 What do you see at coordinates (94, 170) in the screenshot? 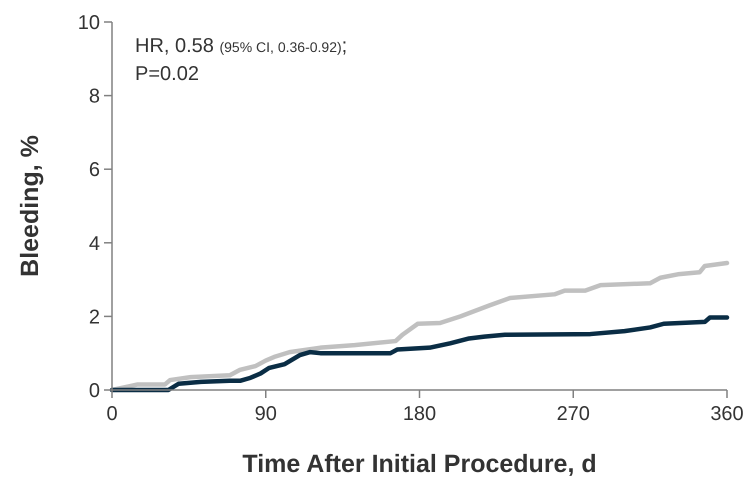
I see `y-tick-label: 6` at bounding box center [94, 170].